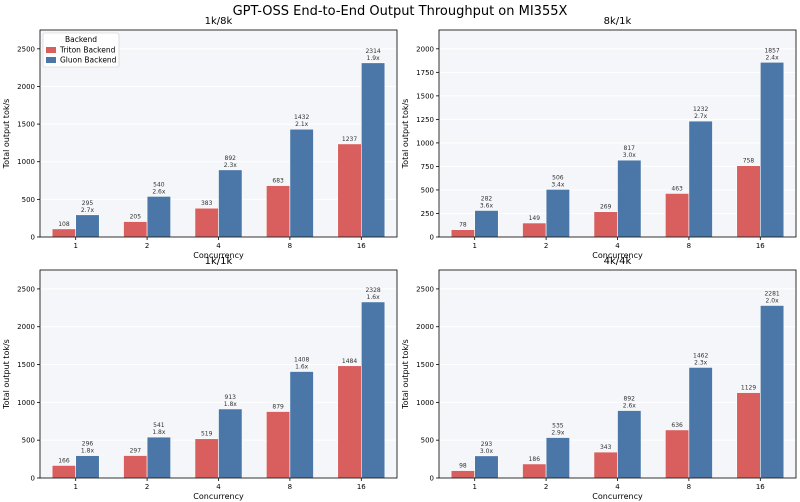 The image size is (800, 502). Describe the element at coordinates (301, 117) in the screenshot. I see `bar-value-label: 1432` at that location.